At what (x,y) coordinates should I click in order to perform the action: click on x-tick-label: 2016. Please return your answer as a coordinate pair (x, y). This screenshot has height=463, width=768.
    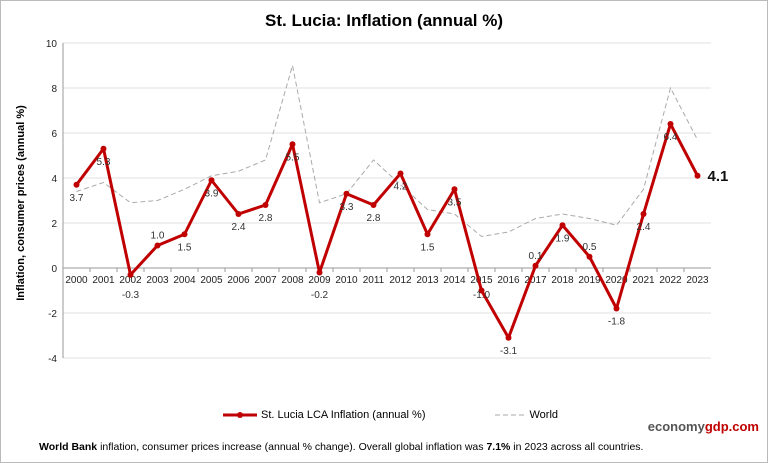
    Looking at the image, I should click on (508, 280).